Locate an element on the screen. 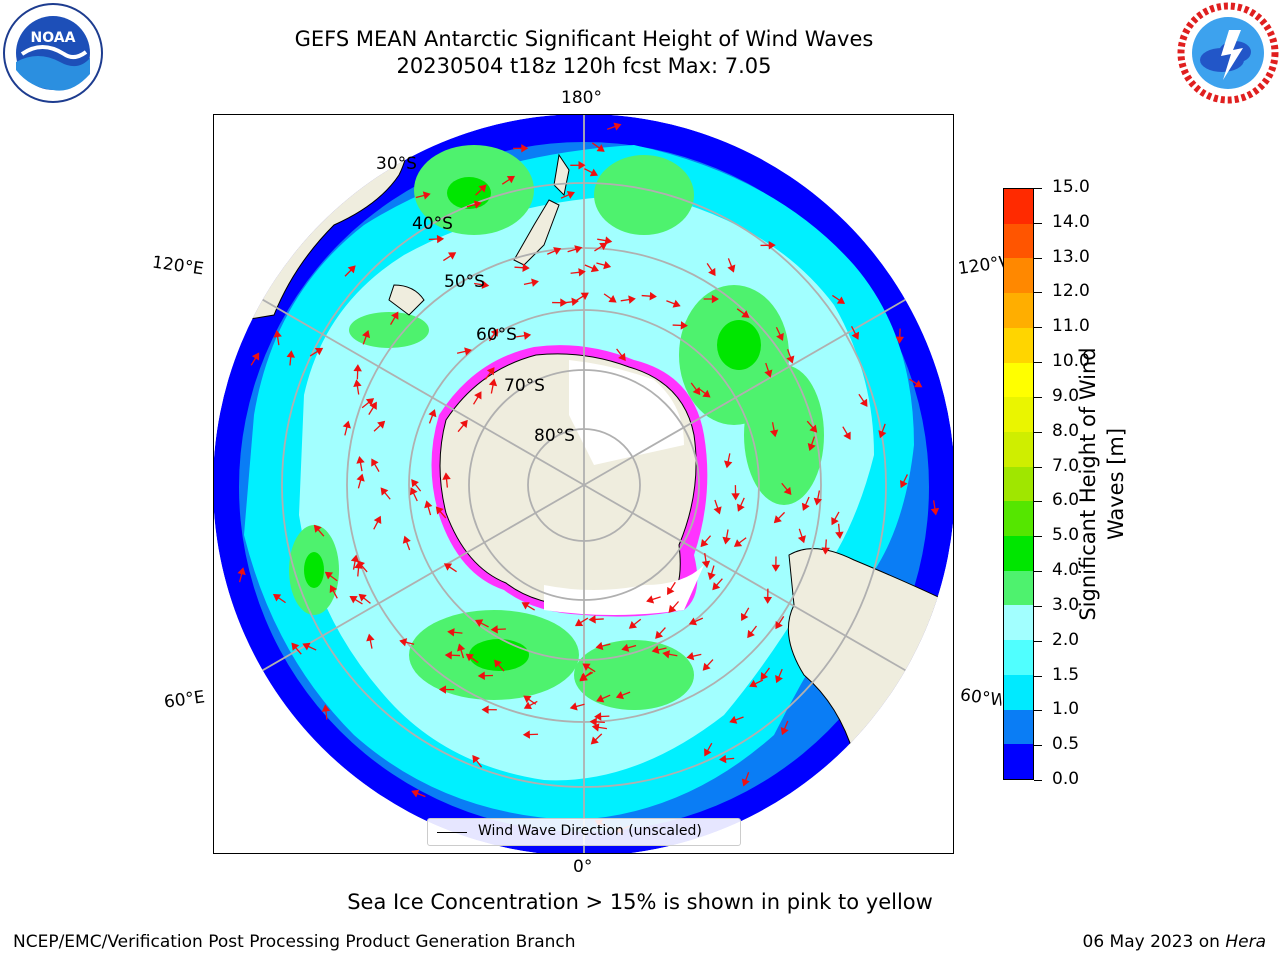 The image size is (1280, 960). colorbar-title: Significant Height of Wind Waves [m] is located at coordinates (1102, 483).